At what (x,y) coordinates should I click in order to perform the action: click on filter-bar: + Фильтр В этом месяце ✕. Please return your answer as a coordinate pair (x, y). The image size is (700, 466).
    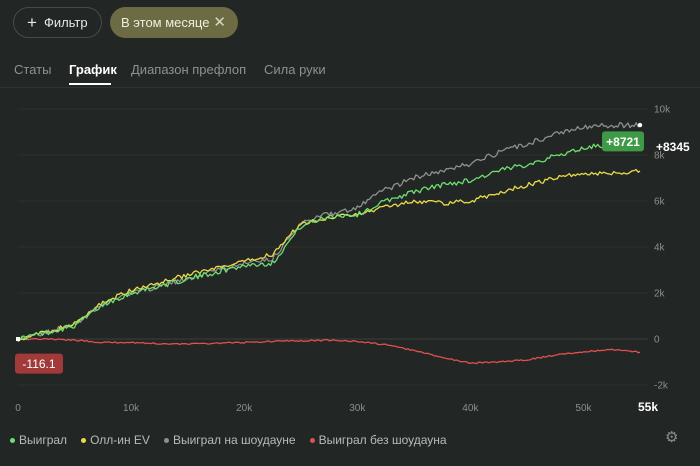
    Looking at the image, I should click on (350, 23).